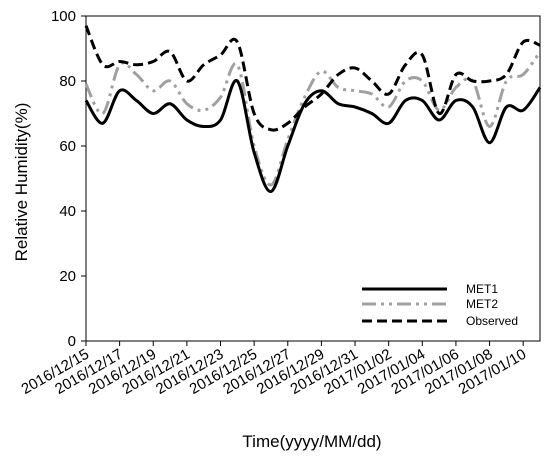 This screenshot has width=550, height=459. Describe the element at coordinates (67, 211) in the screenshot. I see `y-tick-label: 40` at that location.